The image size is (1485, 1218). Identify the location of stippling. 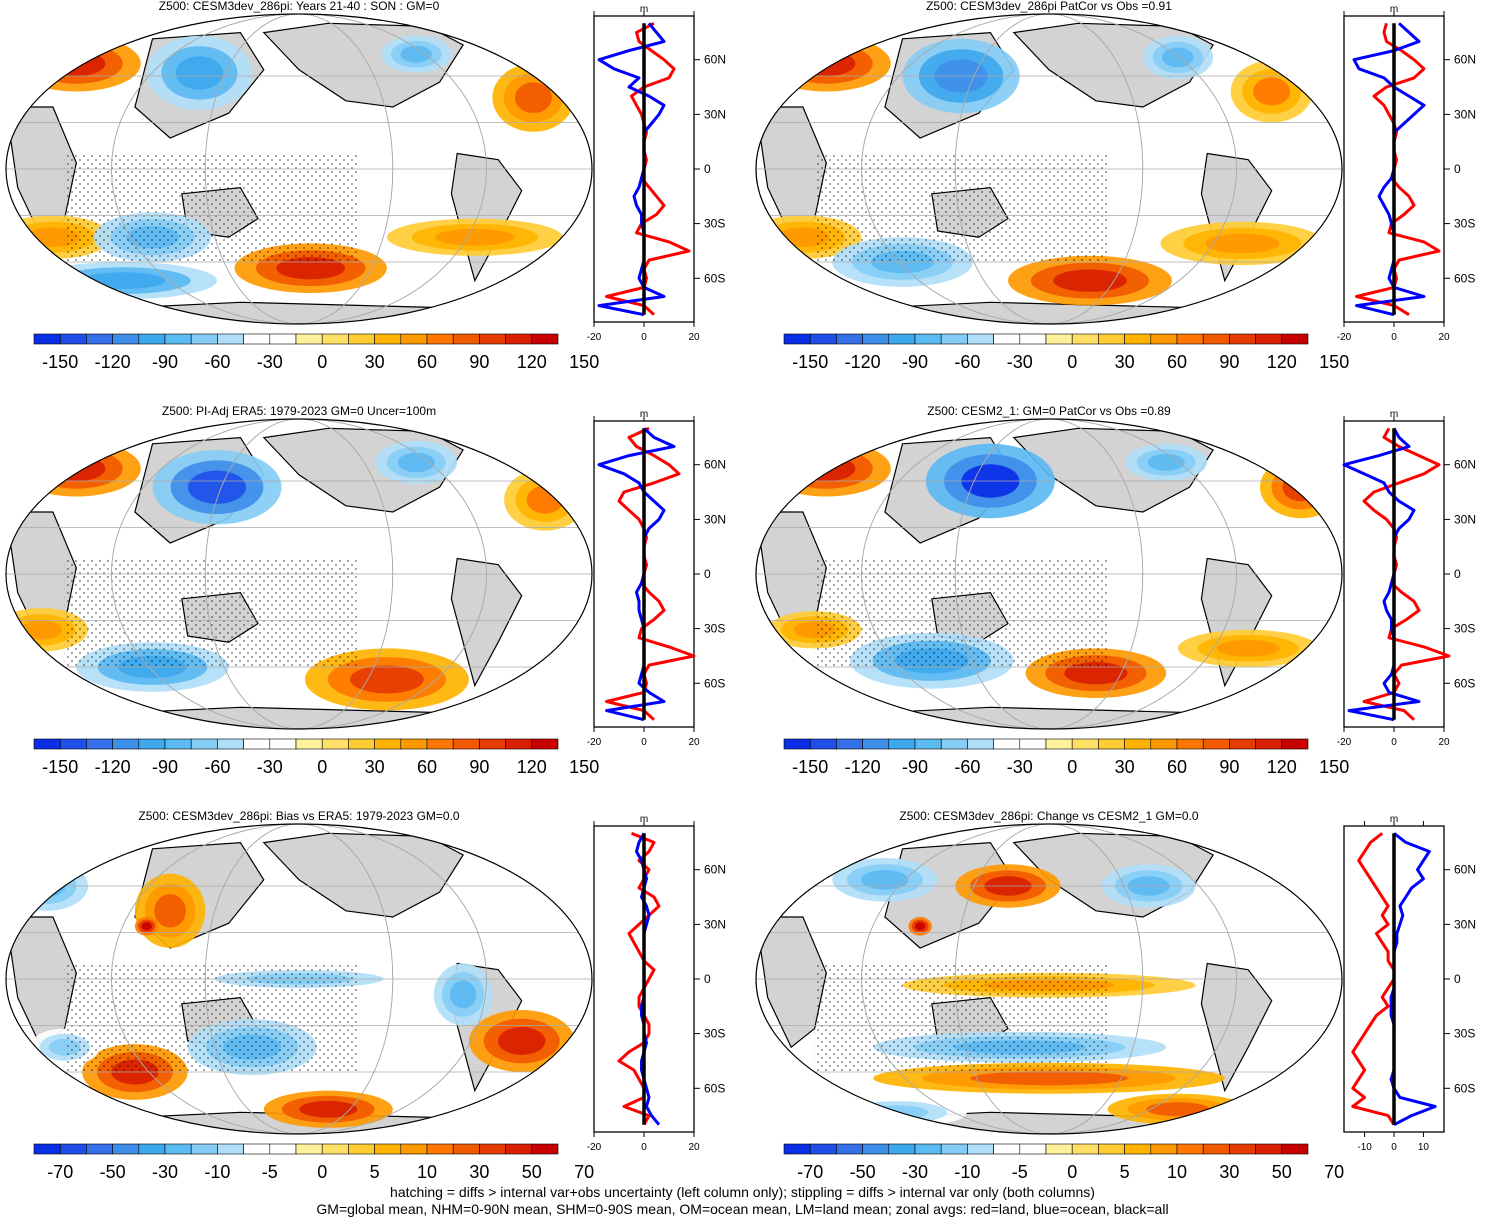
(961, 1017).